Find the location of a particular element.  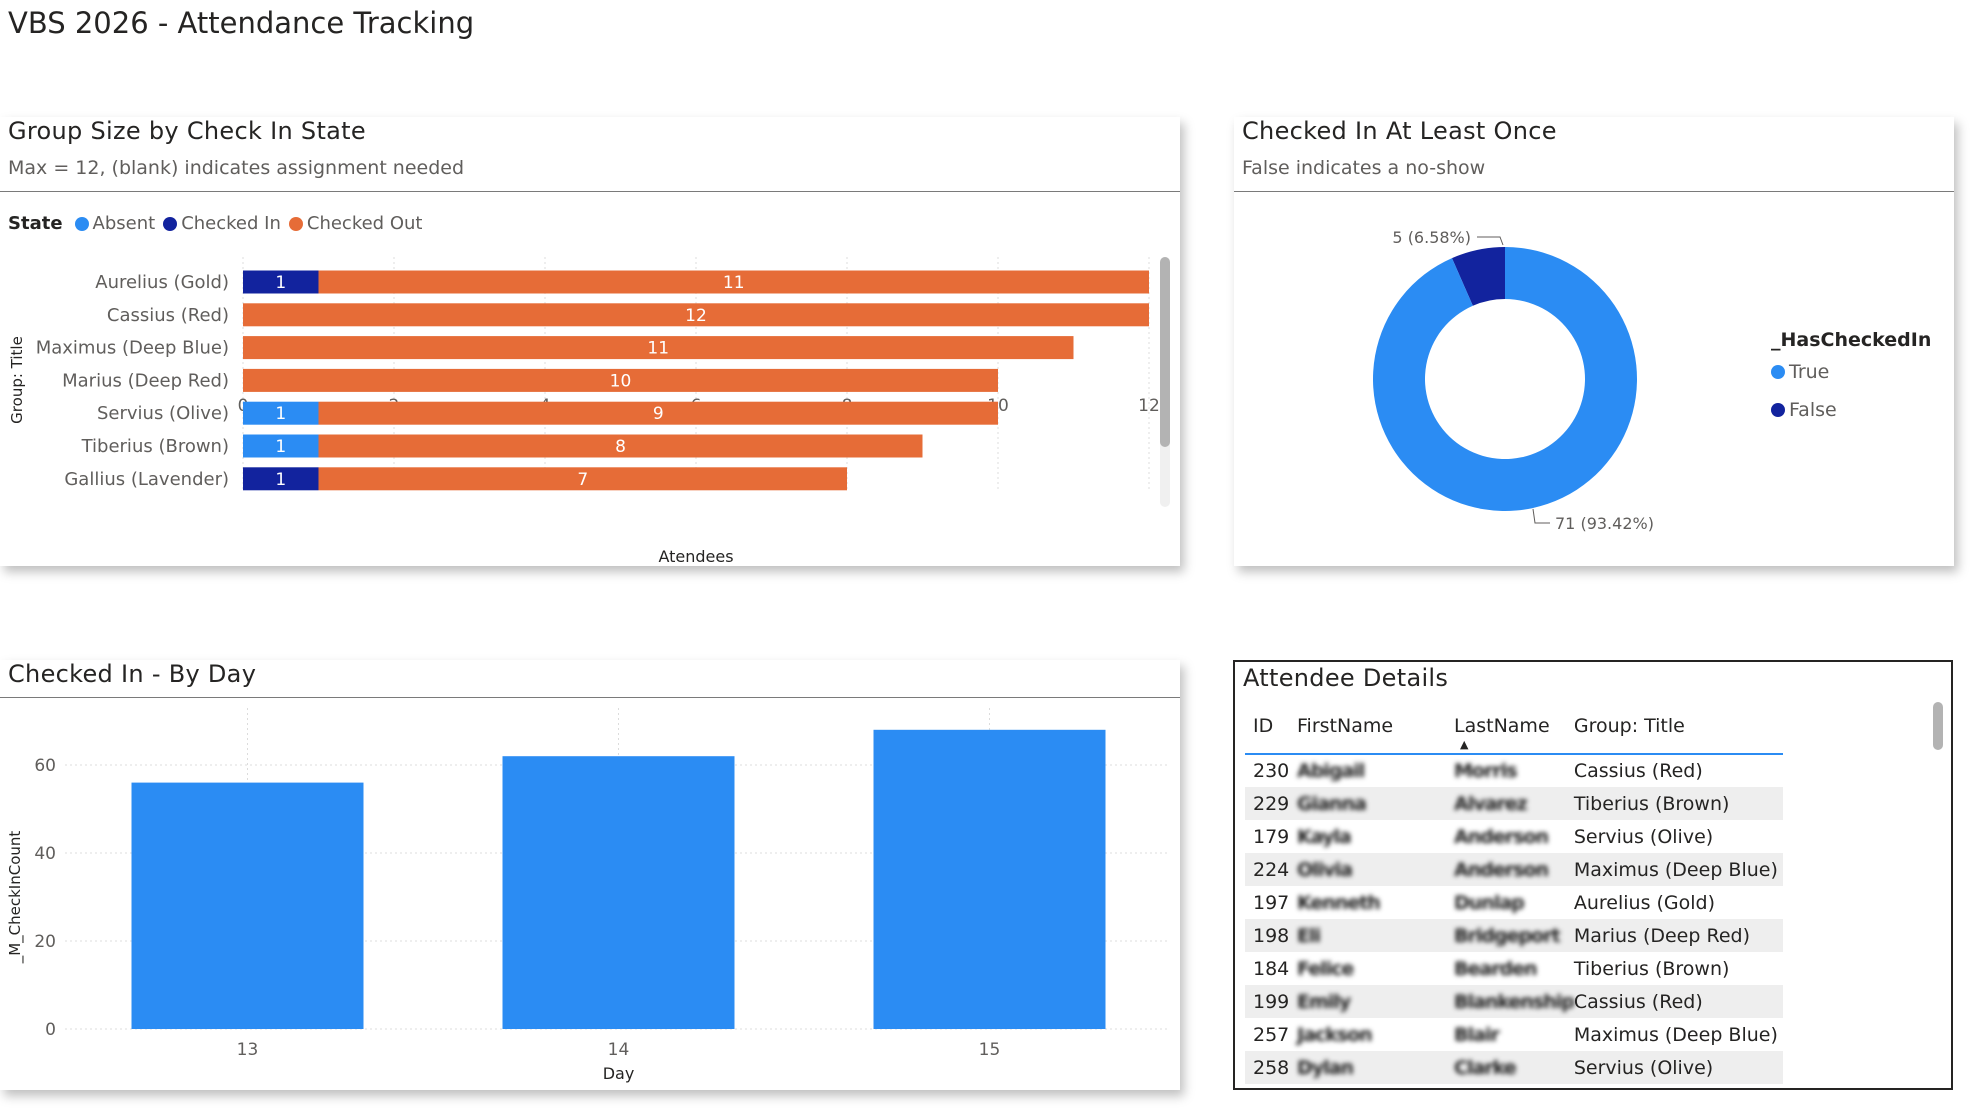

attendee-details-title: Attendee Details is located at coordinates (1346, 678).